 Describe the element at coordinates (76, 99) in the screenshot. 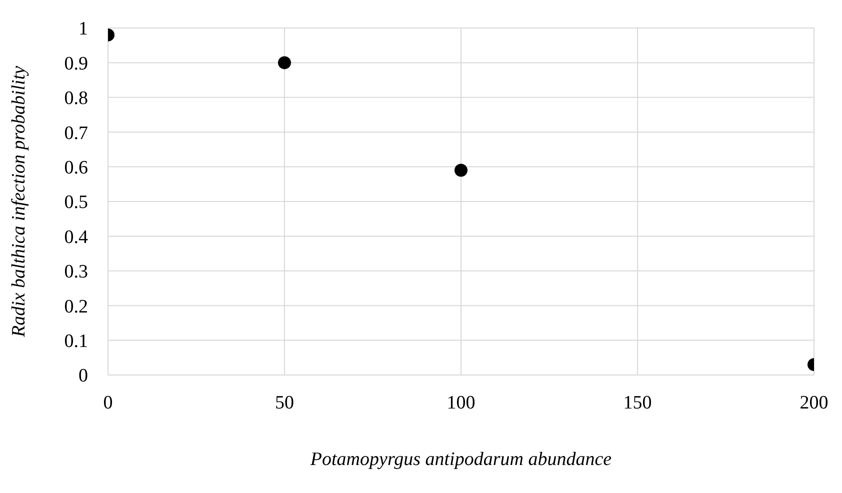

I see `y-tick-label: 0.8` at that location.